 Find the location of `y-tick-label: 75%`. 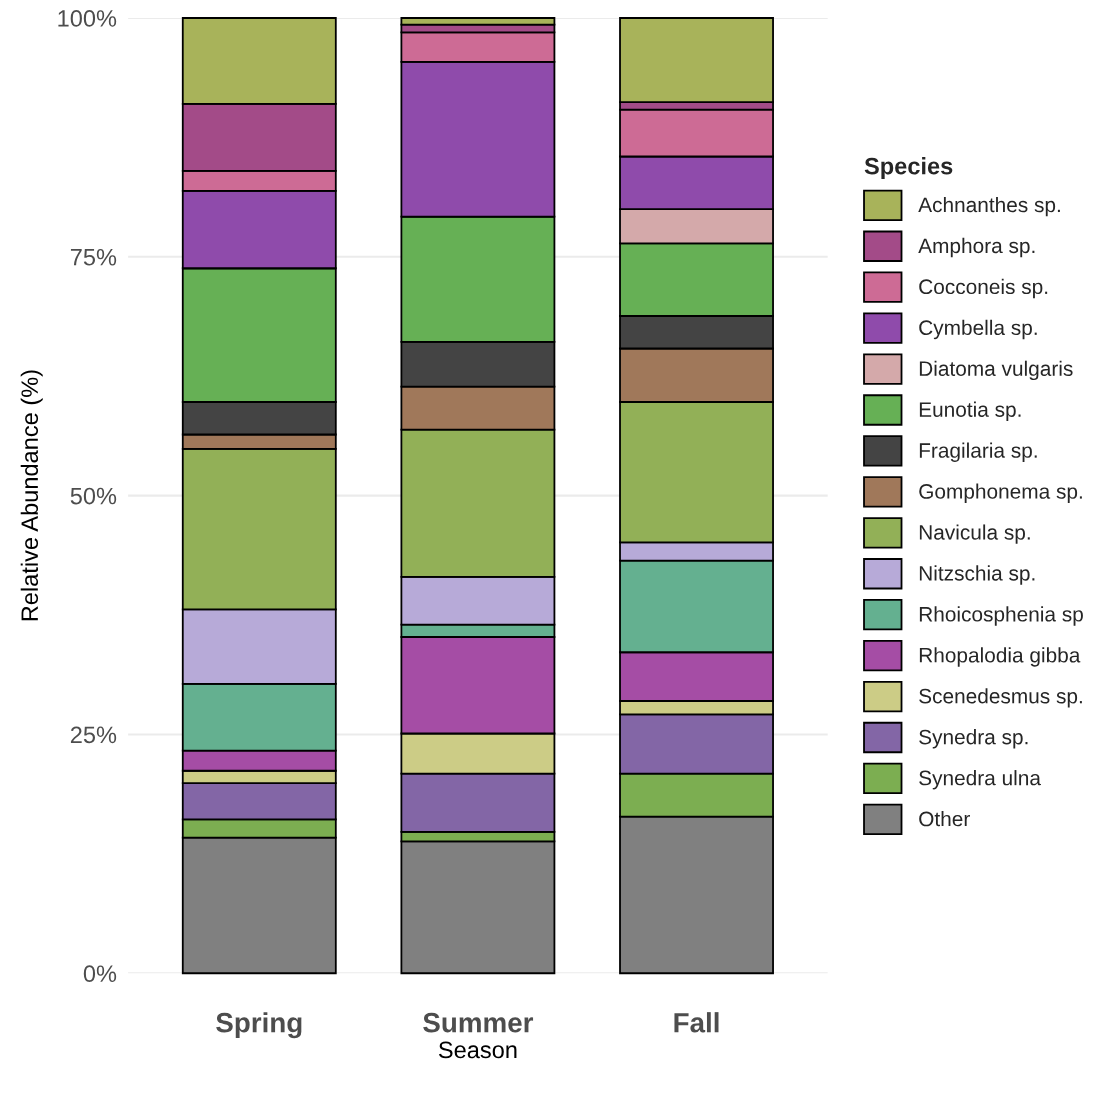

y-tick-label: 75% is located at coordinates (93, 257).